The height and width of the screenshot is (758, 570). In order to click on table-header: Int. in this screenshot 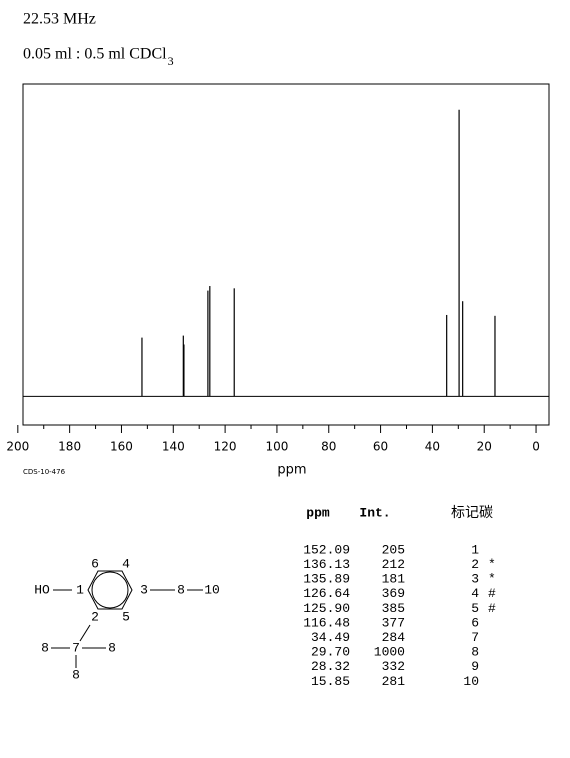, I will do `click(374, 512)`.